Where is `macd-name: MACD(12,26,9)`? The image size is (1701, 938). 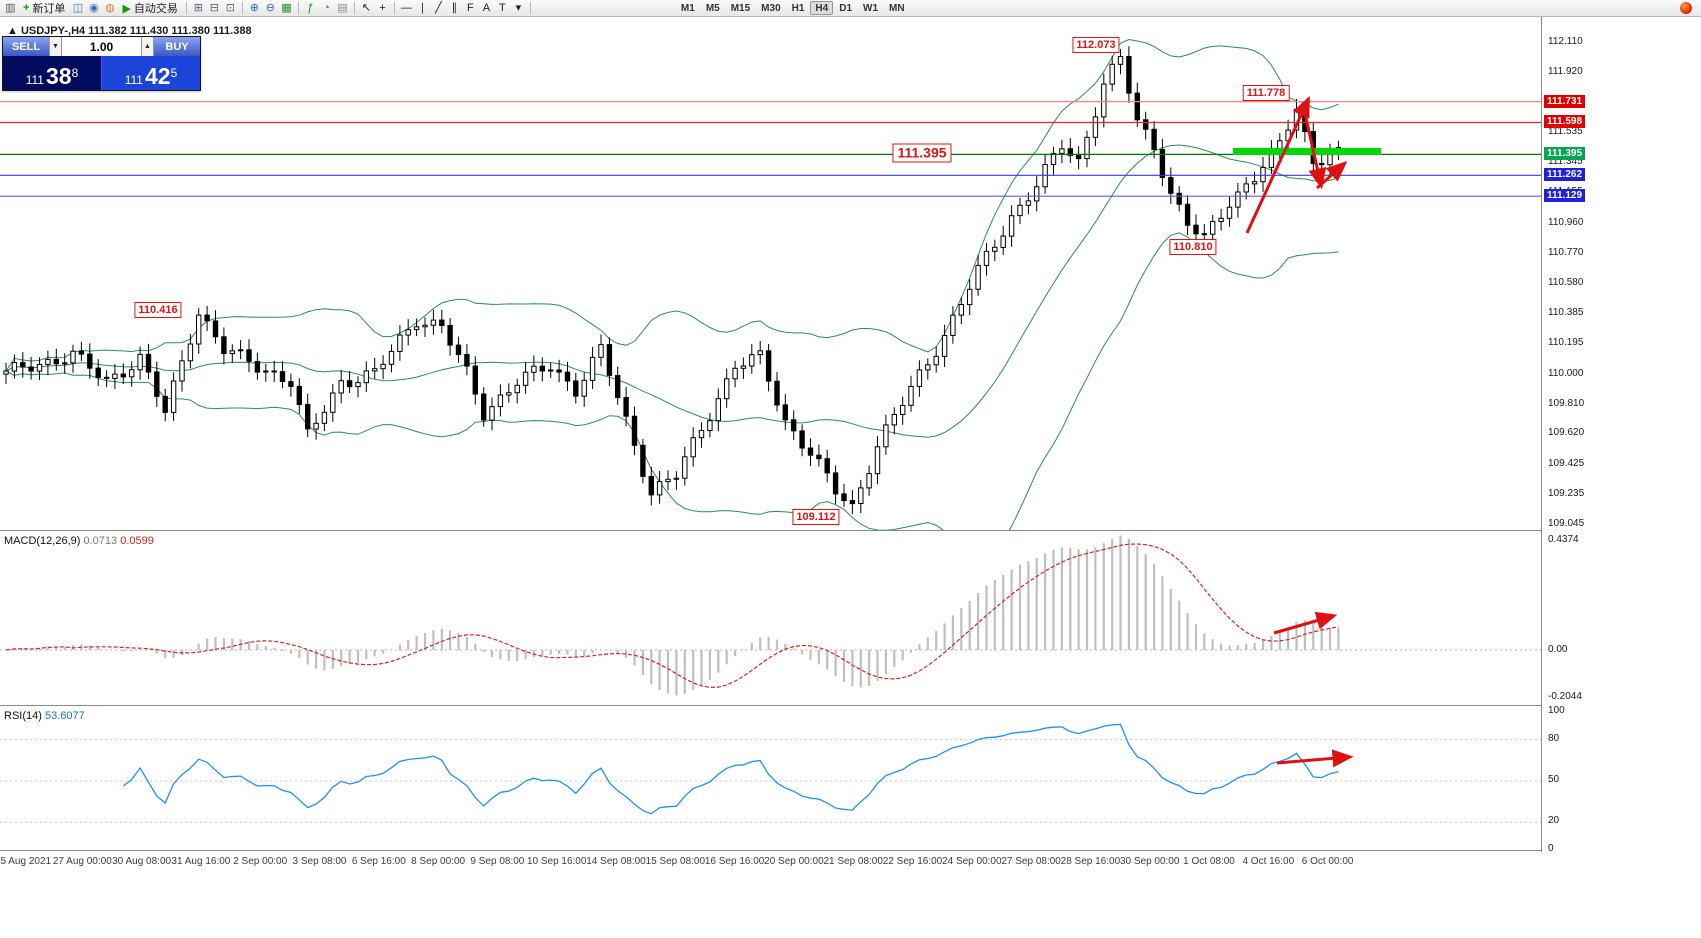
macd-name: MACD(12,26,9) is located at coordinates (42, 541).